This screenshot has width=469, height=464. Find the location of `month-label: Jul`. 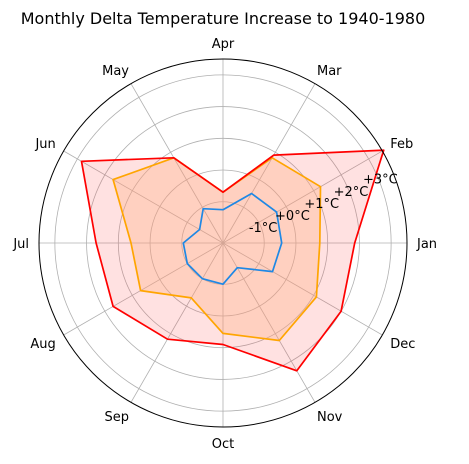

month-label: Jul is located at coordinates (20, 244).